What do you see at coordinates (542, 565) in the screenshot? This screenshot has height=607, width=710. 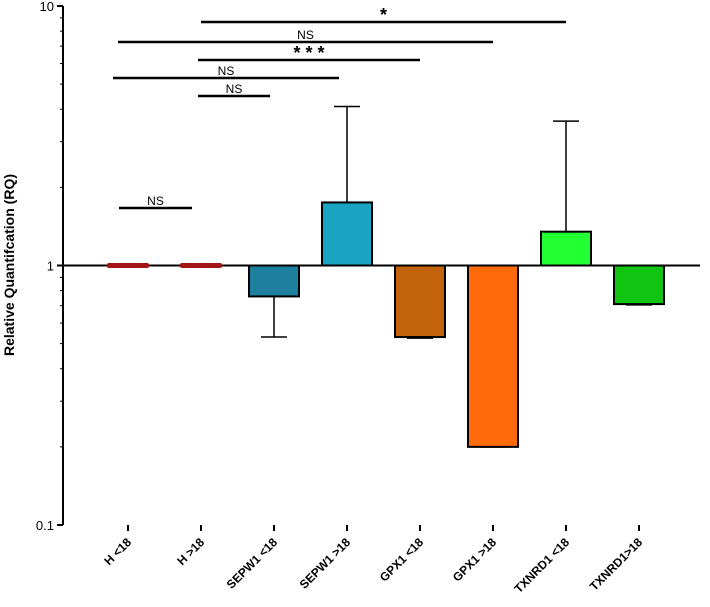 I see `category-label-6: TXNRD1 <18` at bounding box center [542, 565].